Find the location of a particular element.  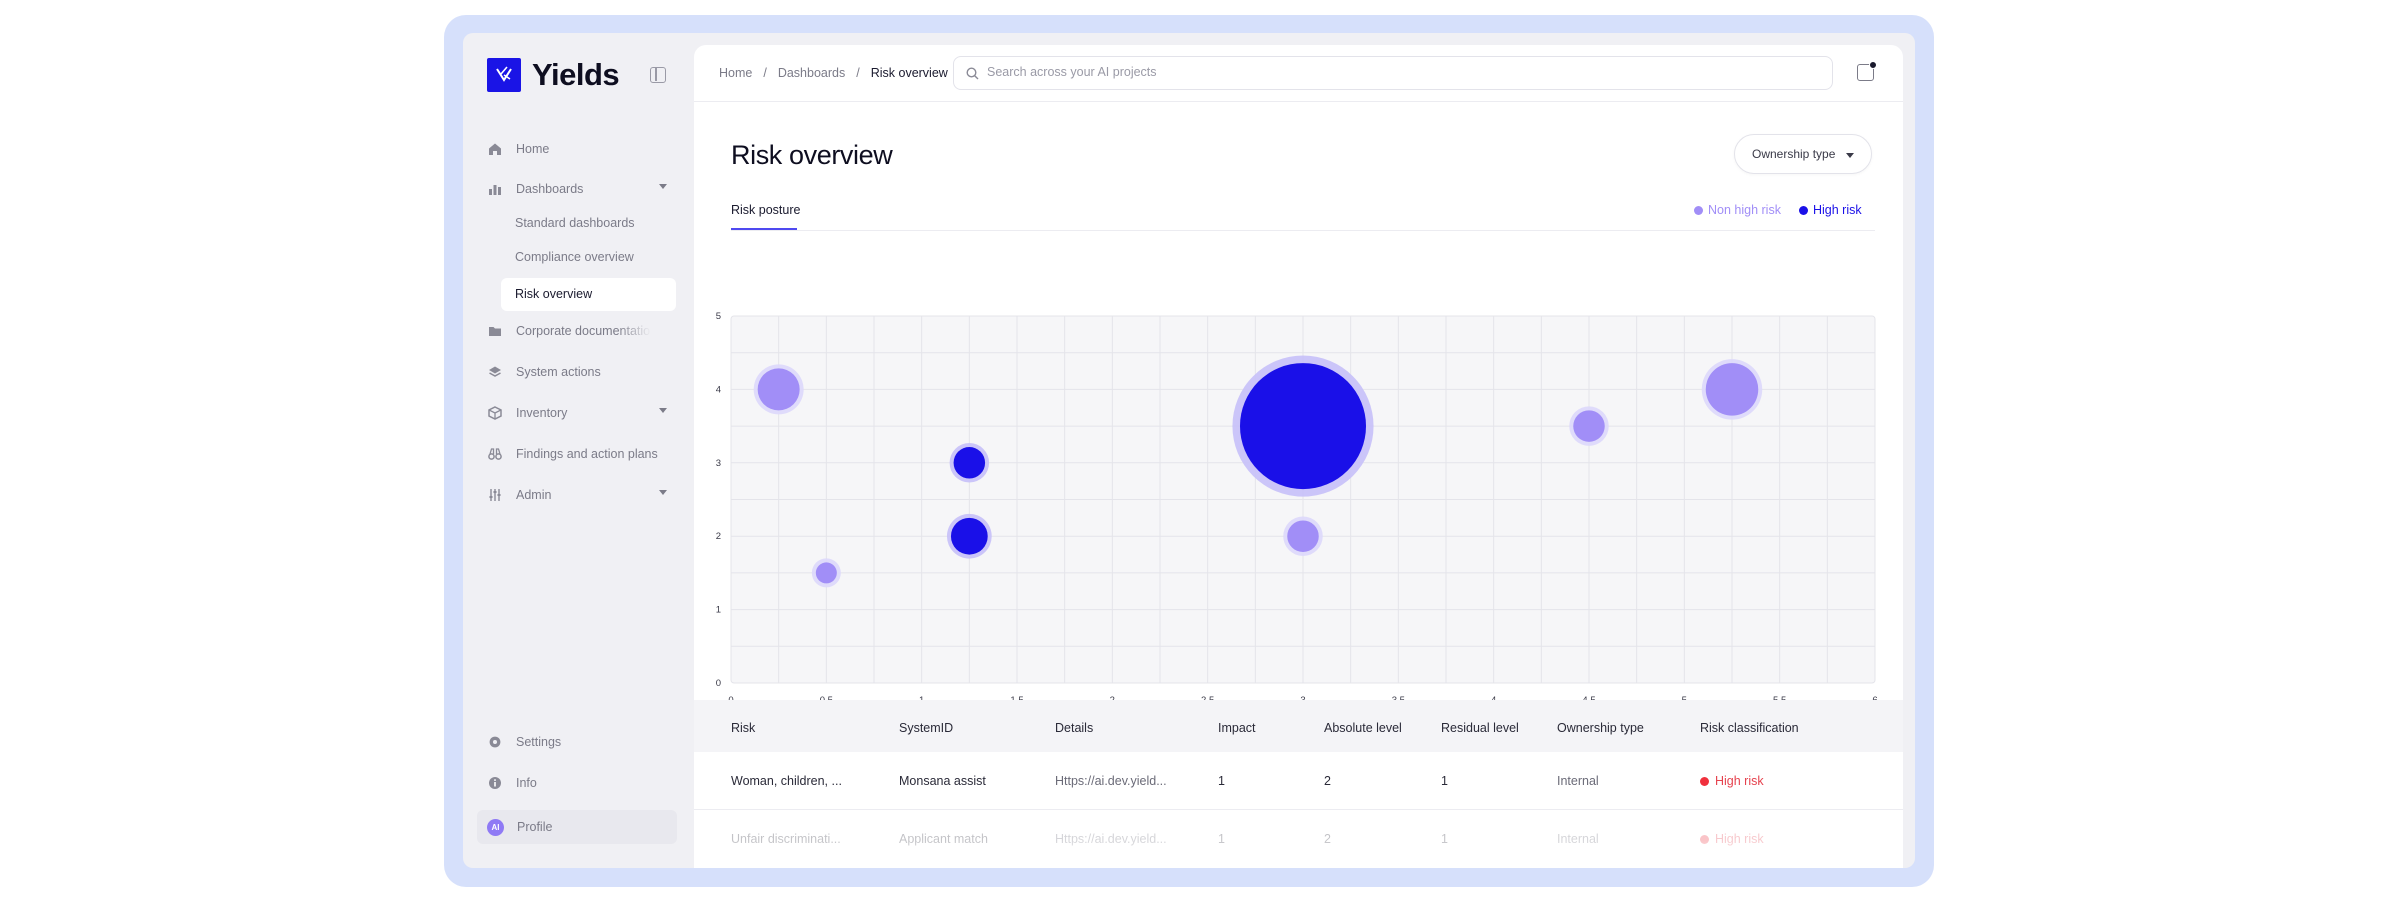

sidebar-subitem-risk-overview: Risk overview is located at coordinates (588, 294).